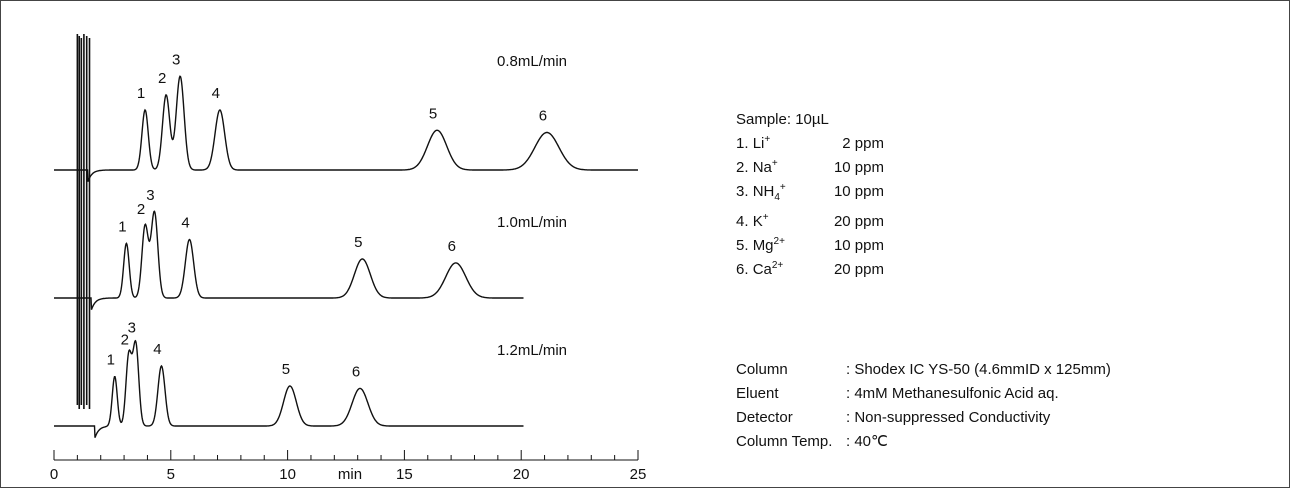 The width and height of the screenshot is (1290, 488). What do you see at coordinates (758, 143) in the screenshot?
I see `sample-ion-name: Li` at bounding box center [758, 143].